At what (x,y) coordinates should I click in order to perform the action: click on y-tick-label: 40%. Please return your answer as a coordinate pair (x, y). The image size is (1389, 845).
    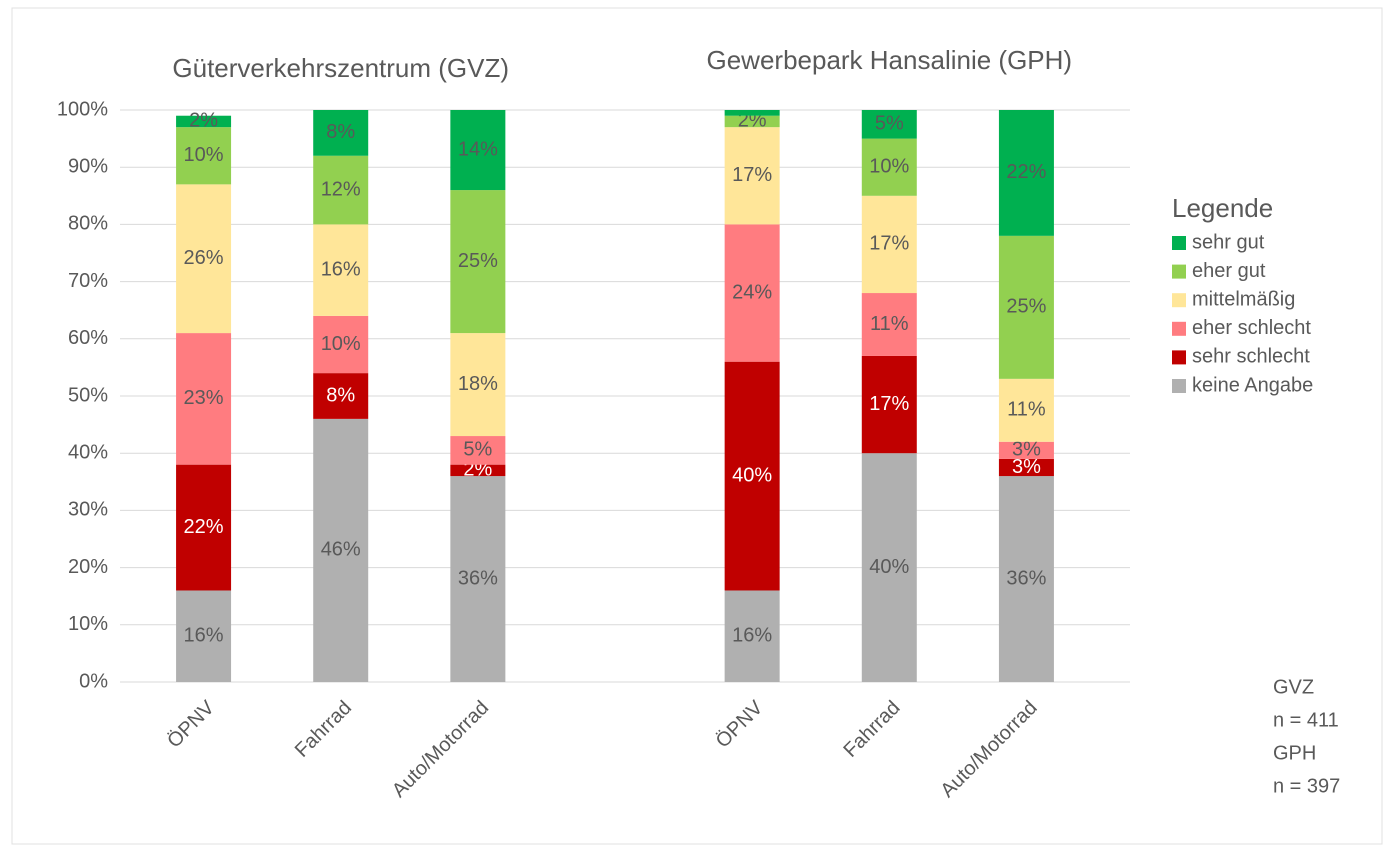
    Looking at the image, I should click on (88, 452).